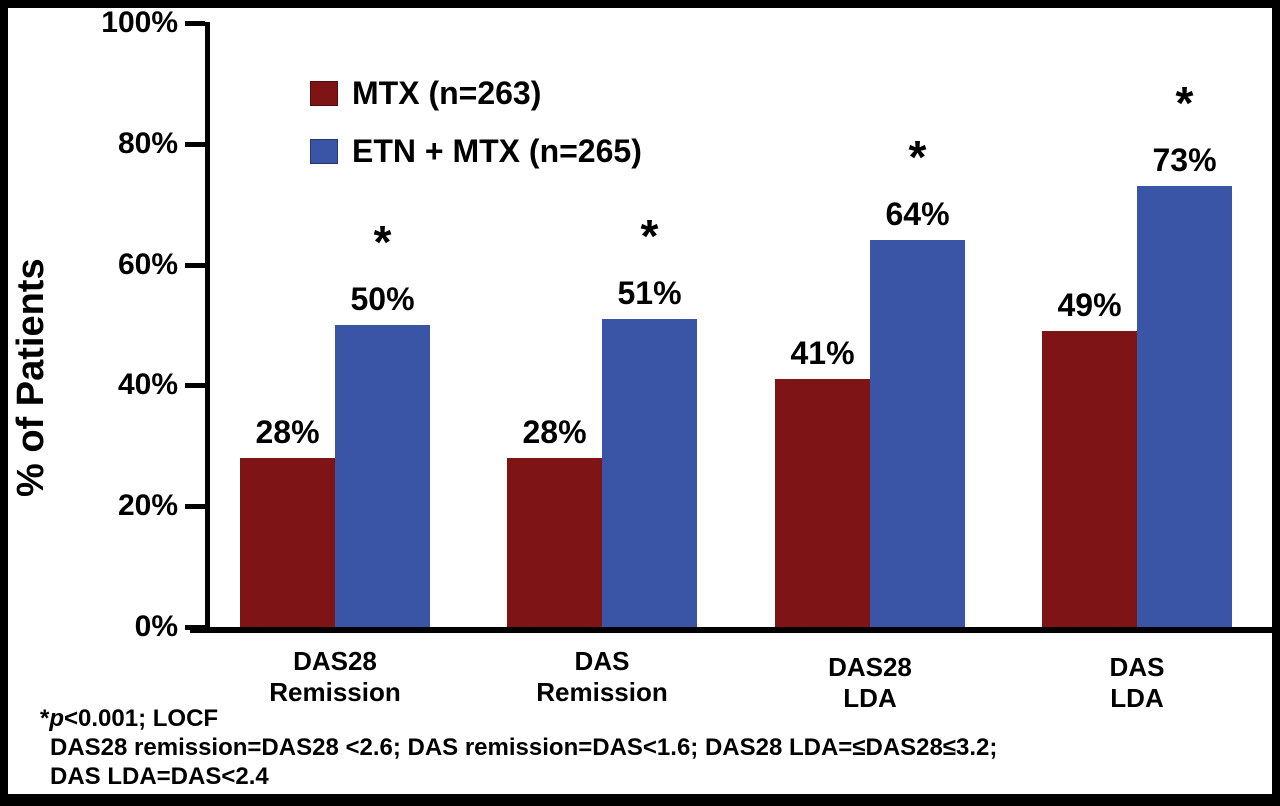 The image size is (1280, 806). What do you see at coordinates (45, 718) in the screenshot?
I see `footnote-asterisk: *` at bounding box center [45, 718].